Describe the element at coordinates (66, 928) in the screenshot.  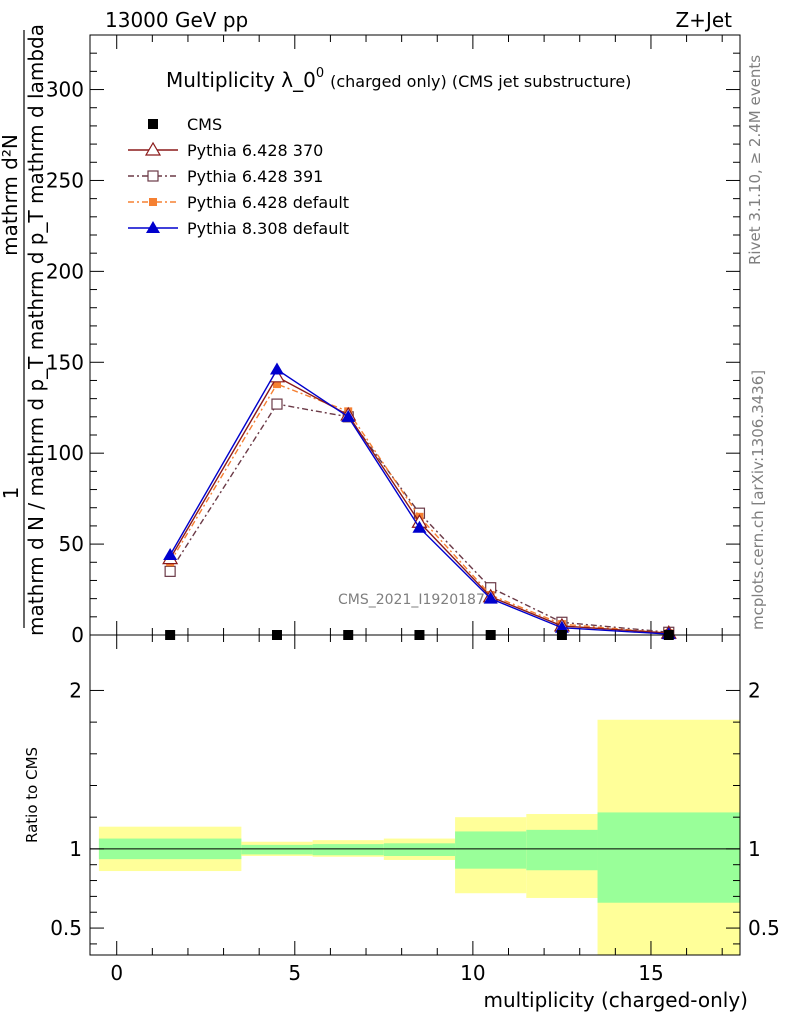
I see `ratio-y-tick-label: 0.5` at that location.